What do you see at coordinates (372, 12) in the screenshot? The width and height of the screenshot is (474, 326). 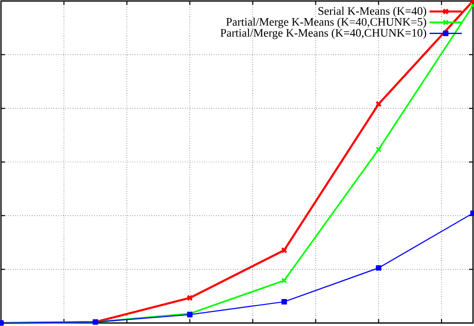 I see `legend-label: Serial K-Means (K=40)` at bounding box center [372, 12].